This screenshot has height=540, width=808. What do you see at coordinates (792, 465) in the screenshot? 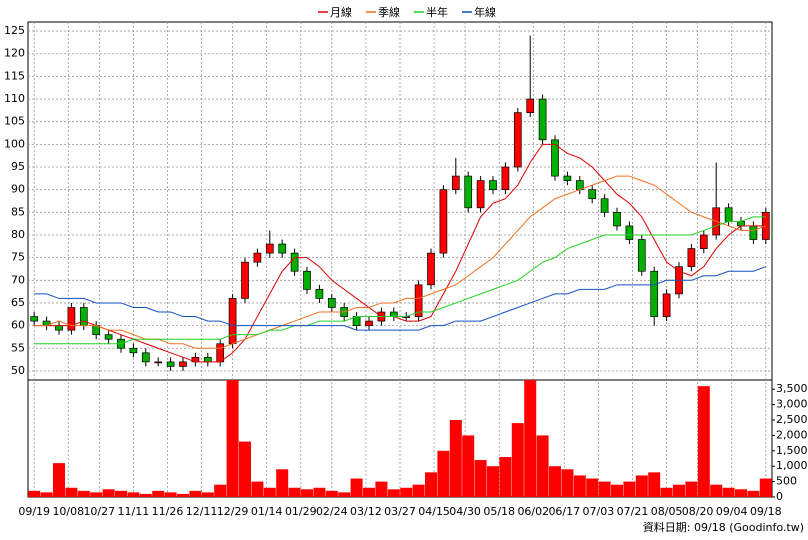
I see `y2-tick-label: 1,000` at bounding box center [792, 465].